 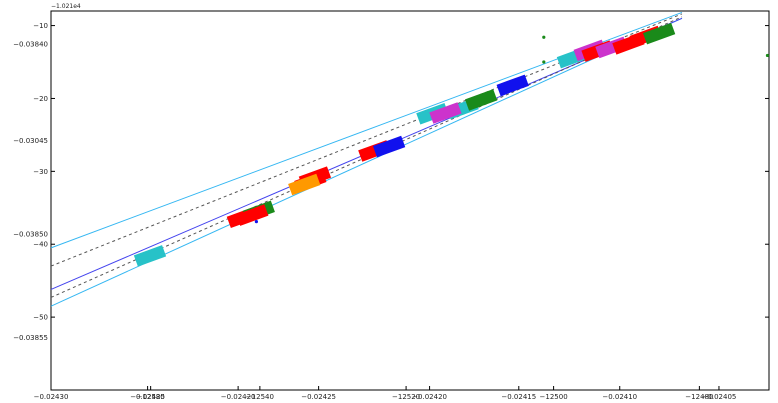 I want to click on x-tick-label-7: −0.02420, so click(x=429, y=397).